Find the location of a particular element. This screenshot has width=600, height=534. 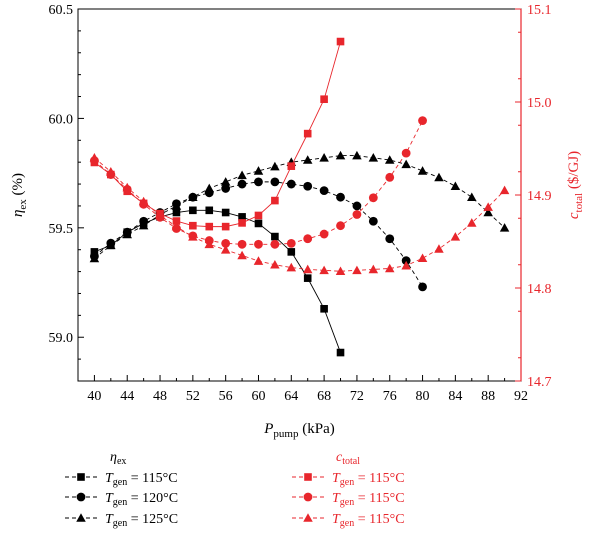

y-left-tick-label: 60.5 is located at coordinates (61, 10).